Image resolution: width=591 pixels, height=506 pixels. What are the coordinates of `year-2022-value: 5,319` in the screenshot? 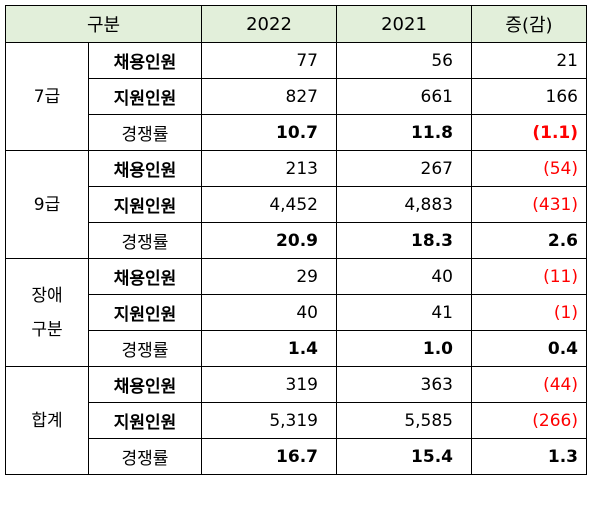 It's located at (269, 420).